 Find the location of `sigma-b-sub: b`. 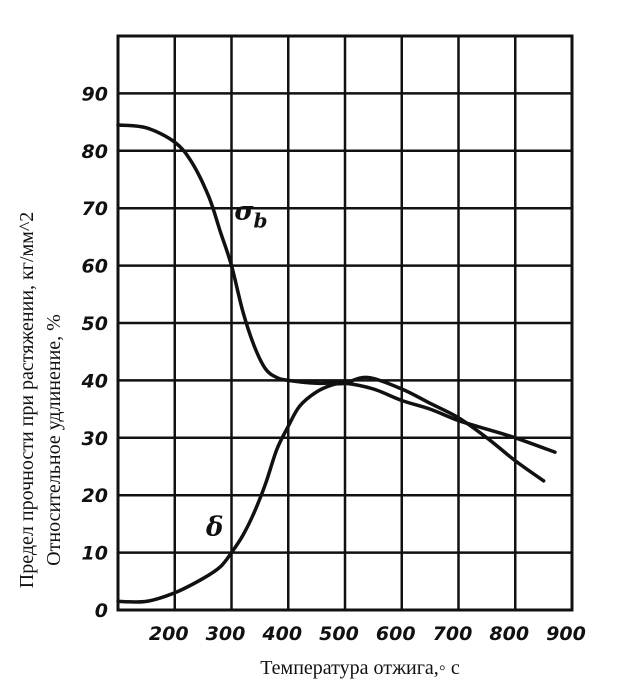

sigma-b-sub: b is located at coordinates (261, 221).